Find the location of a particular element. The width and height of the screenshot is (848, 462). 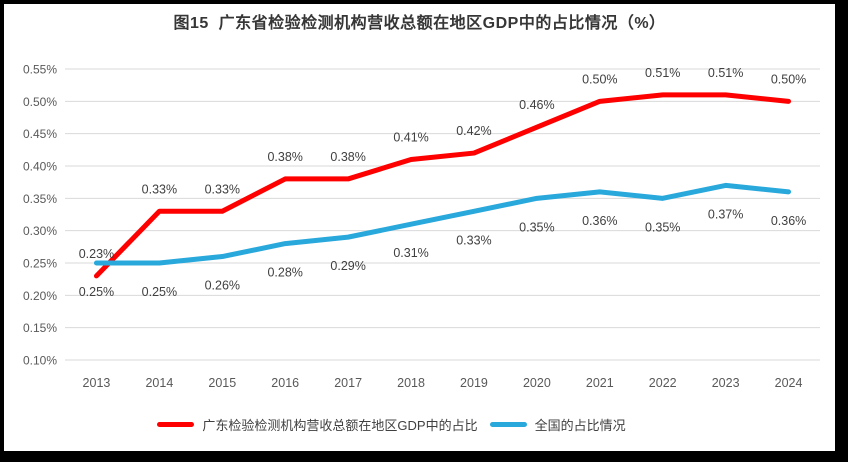

x-axis-tick-label: 2017 is located at coordinates (348, 383).